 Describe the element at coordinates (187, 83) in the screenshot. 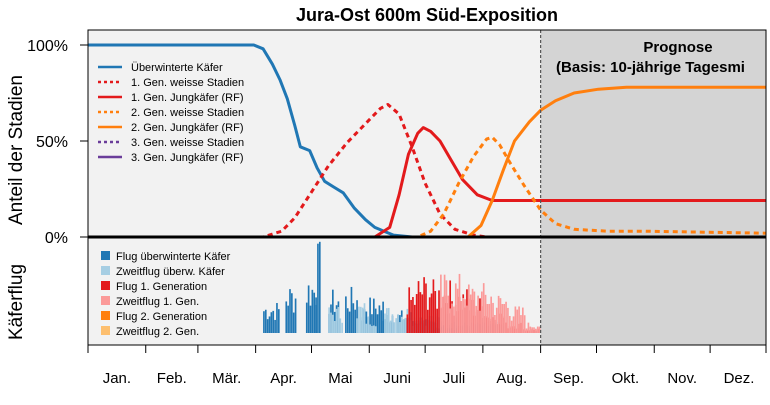

I see `legend-label: 1. Gen. weisse Stadien` at that location.